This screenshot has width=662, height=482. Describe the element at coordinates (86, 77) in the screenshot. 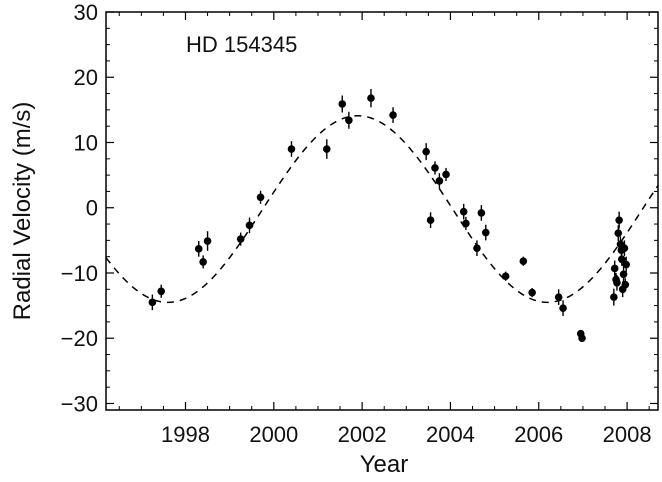

I see `y-tick-label: 20` at that location.